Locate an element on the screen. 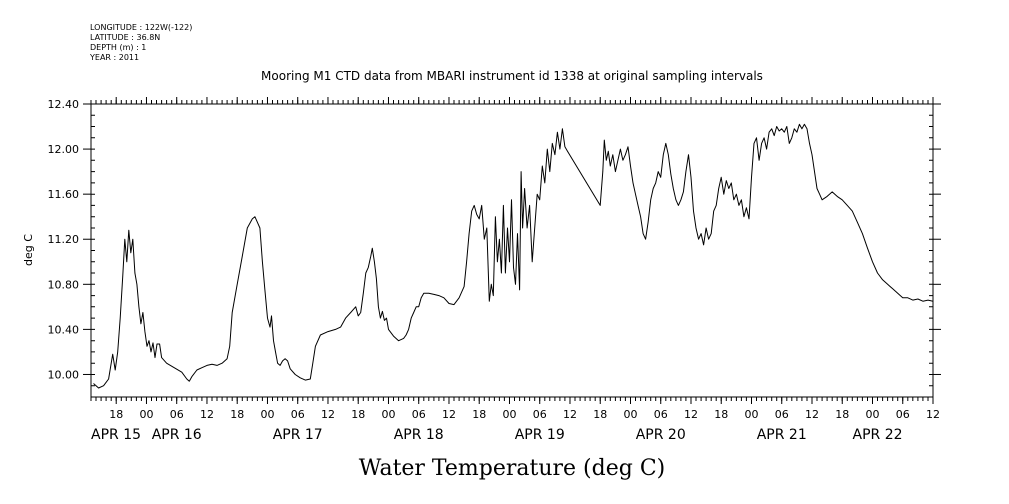  depth-label: DEPTH (m) : 1 is located at coordinates (118, 47).